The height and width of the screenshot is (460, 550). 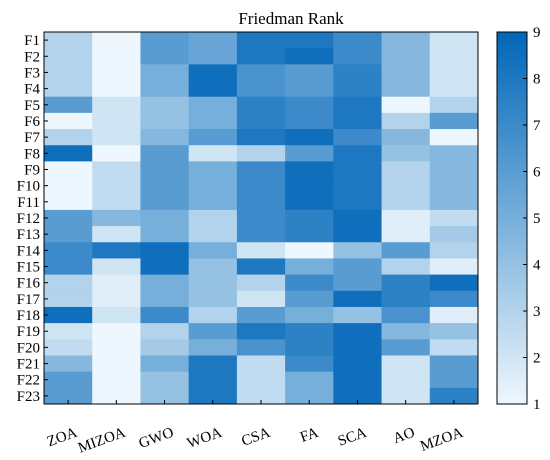 What do you see at coordinates (213, 218) in the screenshot?
I see `heatmap-cell-F12-WOA` at bounding box center [213, 218].